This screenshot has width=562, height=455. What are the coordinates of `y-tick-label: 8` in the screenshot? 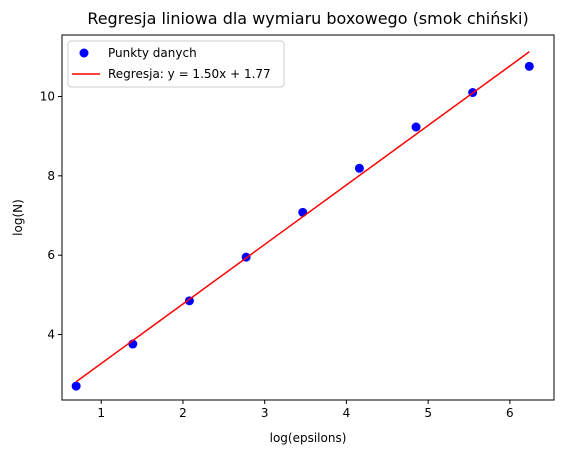 It's located at (51, 176).